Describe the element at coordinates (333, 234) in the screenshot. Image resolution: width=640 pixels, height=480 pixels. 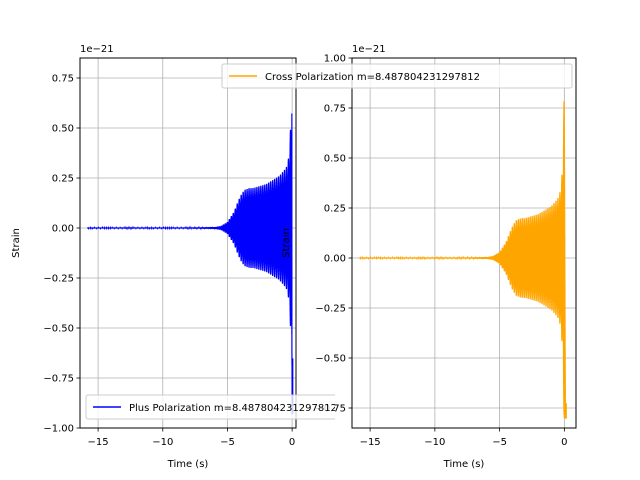
I see `y-ticks: 1.000.750.500.250.00−0.25−0.50−0.75` at that location.